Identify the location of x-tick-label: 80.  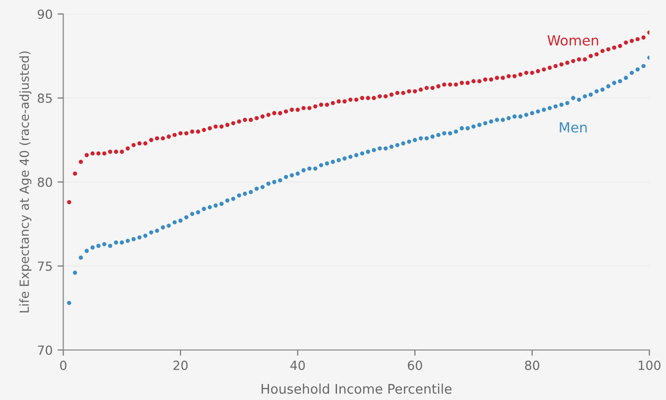
(532, 365).